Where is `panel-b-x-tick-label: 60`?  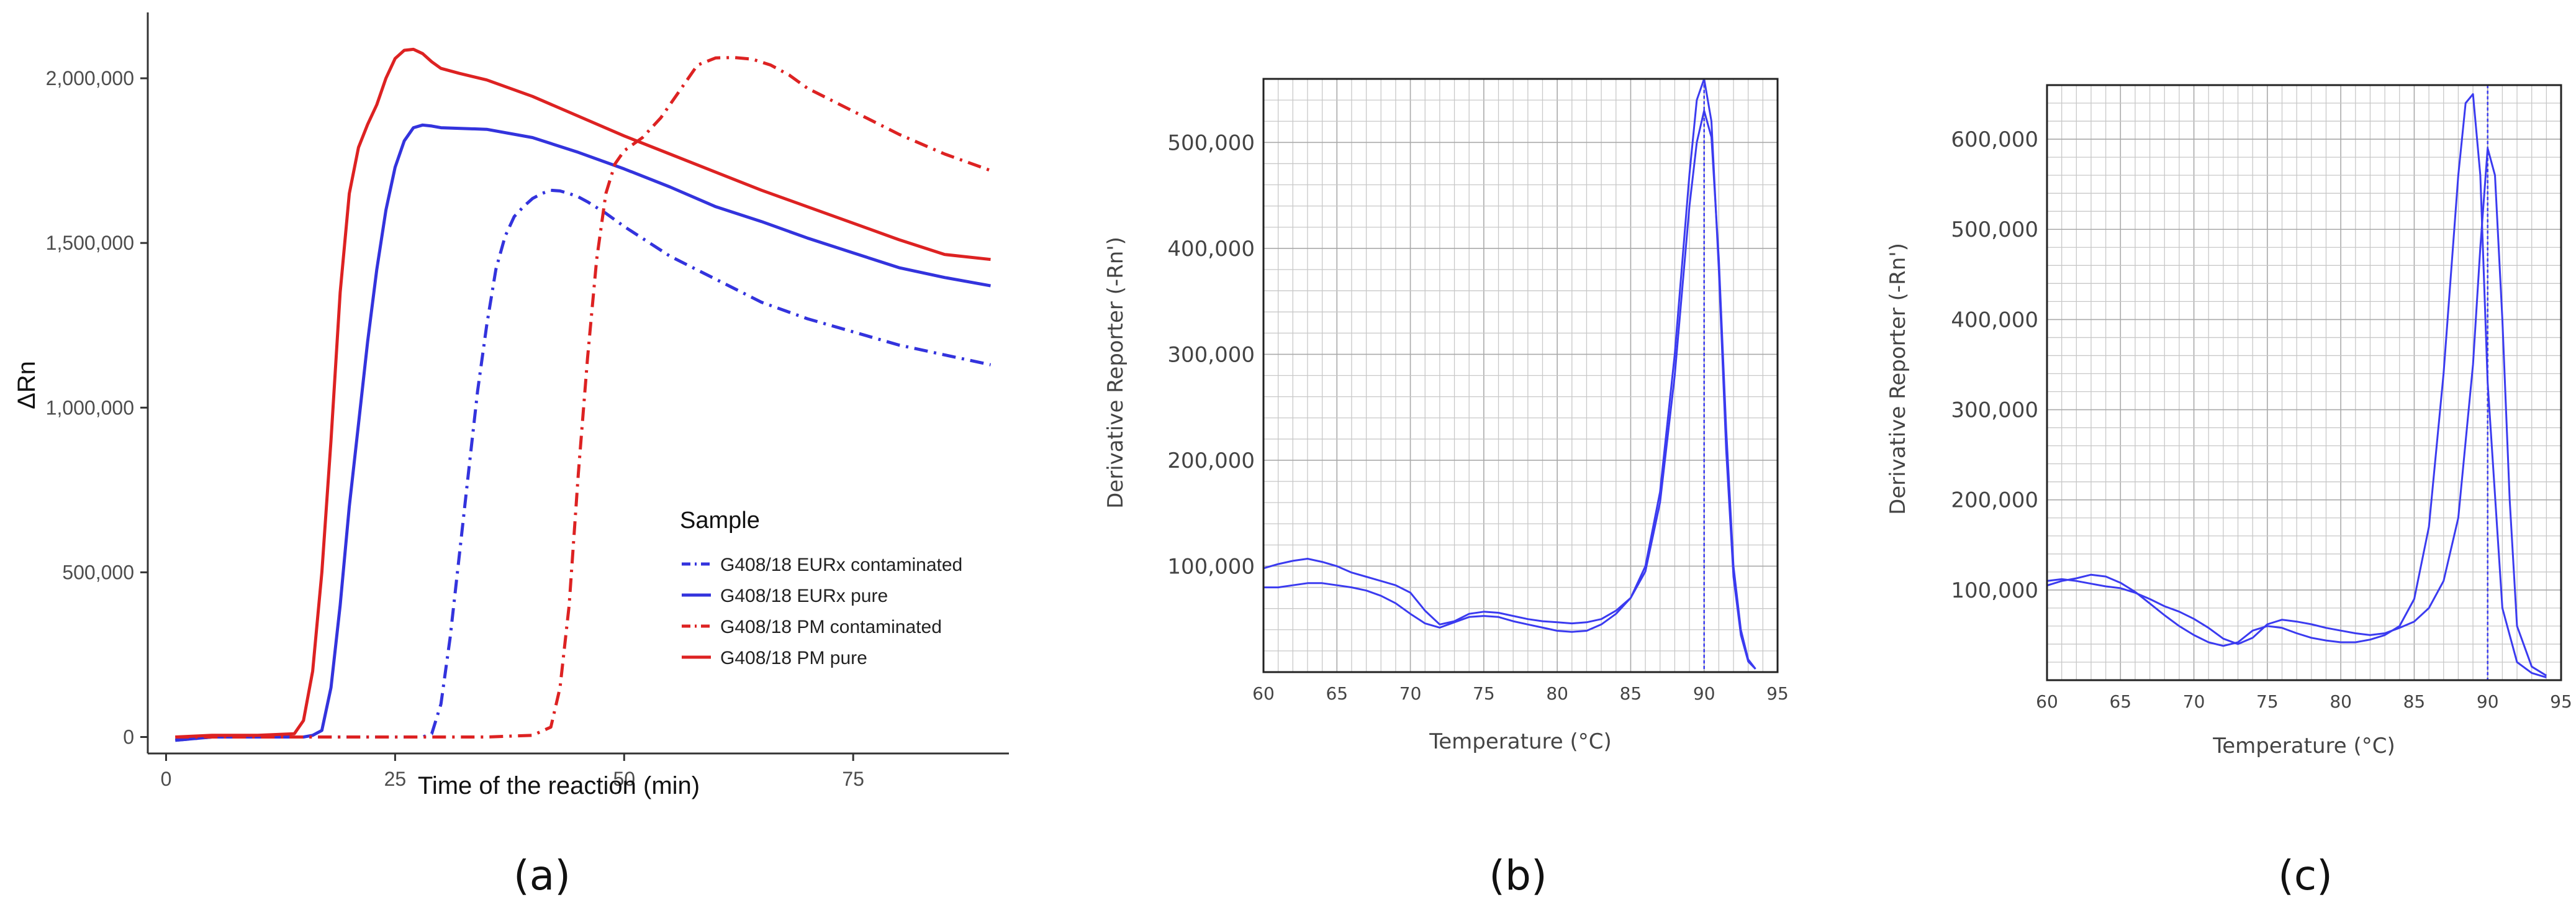 panel-b-x-tick-label: 60 is located at coordinates (1263, 694).